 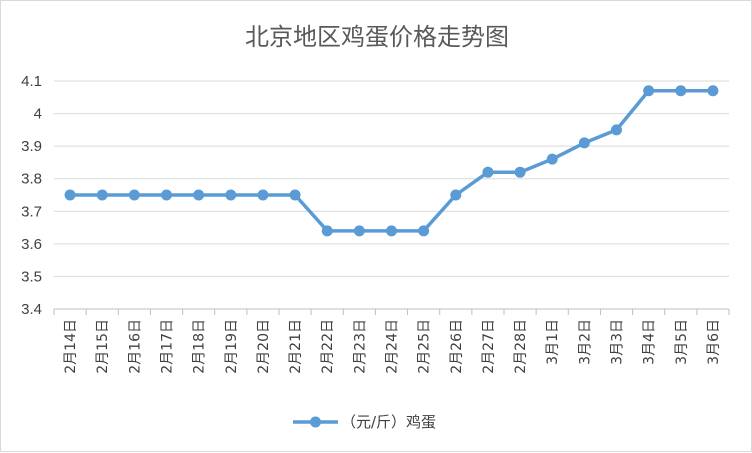 What do you see at coordinates (489, 346) in the screenshot?
I see `x-tick-label: 2月27日` at bounding box center [489, 346].